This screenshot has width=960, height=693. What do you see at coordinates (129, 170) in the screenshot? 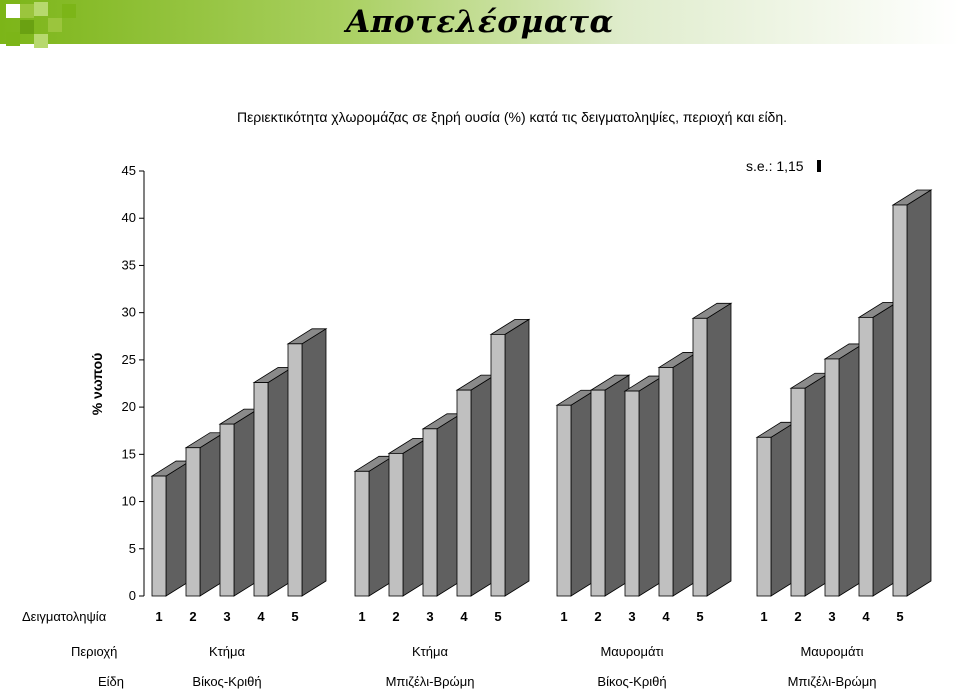
I see `y-tick-label: 45` at bounding box center [129, 170].